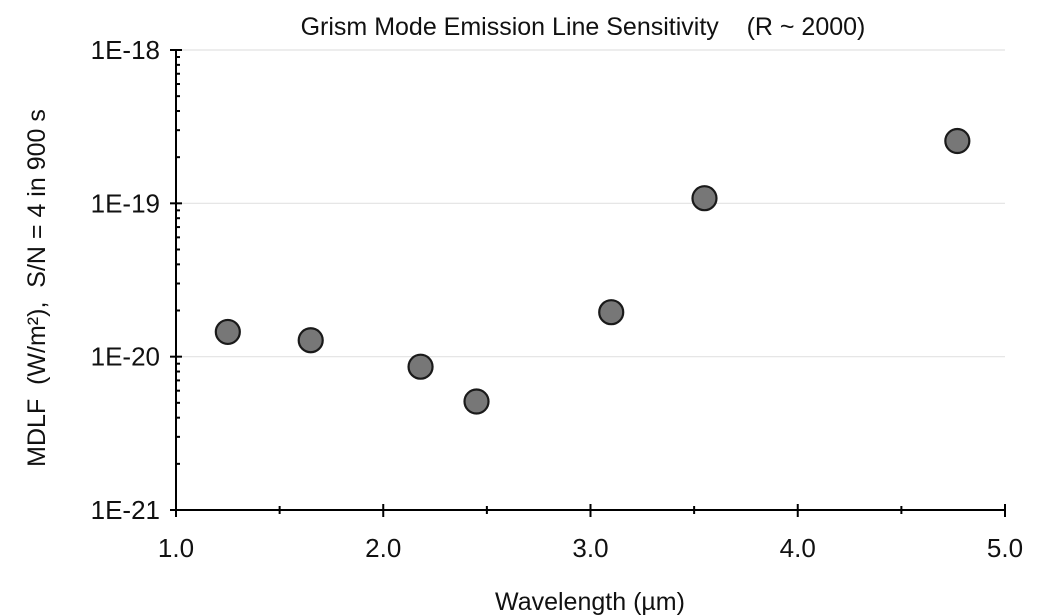  Describe the element at coordinates (383, 548) in the screenshot. I see `x-tick-label: 2.0` at that location.